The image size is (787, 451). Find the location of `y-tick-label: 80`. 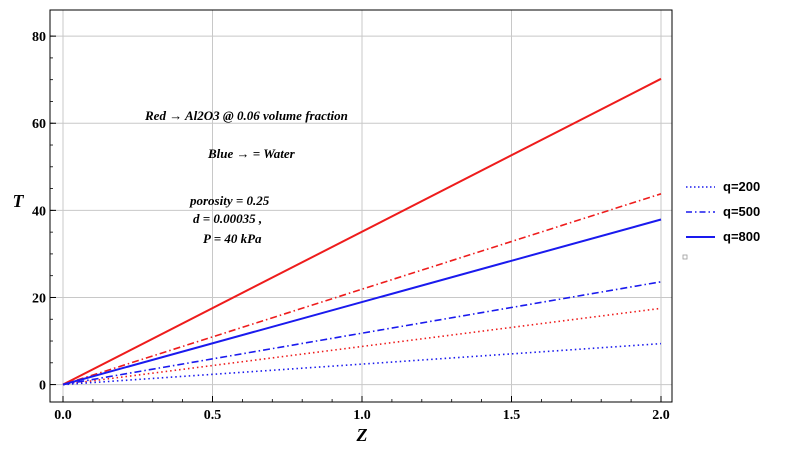

y-tick-label: 80 is located at coordinates (39, 37).